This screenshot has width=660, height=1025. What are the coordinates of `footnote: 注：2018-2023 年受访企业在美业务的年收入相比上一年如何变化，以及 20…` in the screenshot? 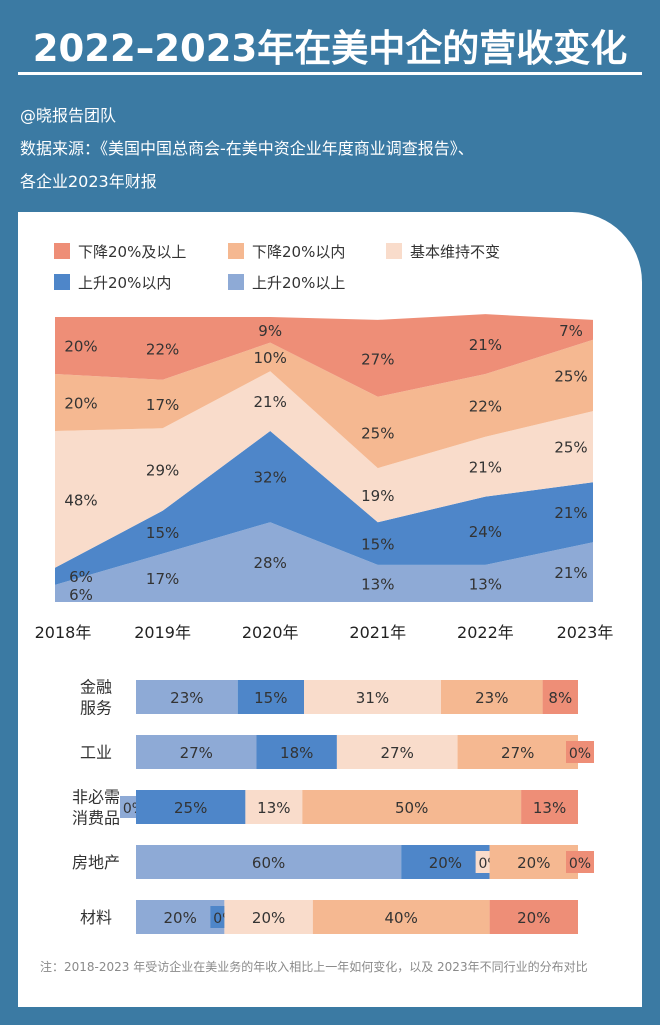 It's located at (314, 967).